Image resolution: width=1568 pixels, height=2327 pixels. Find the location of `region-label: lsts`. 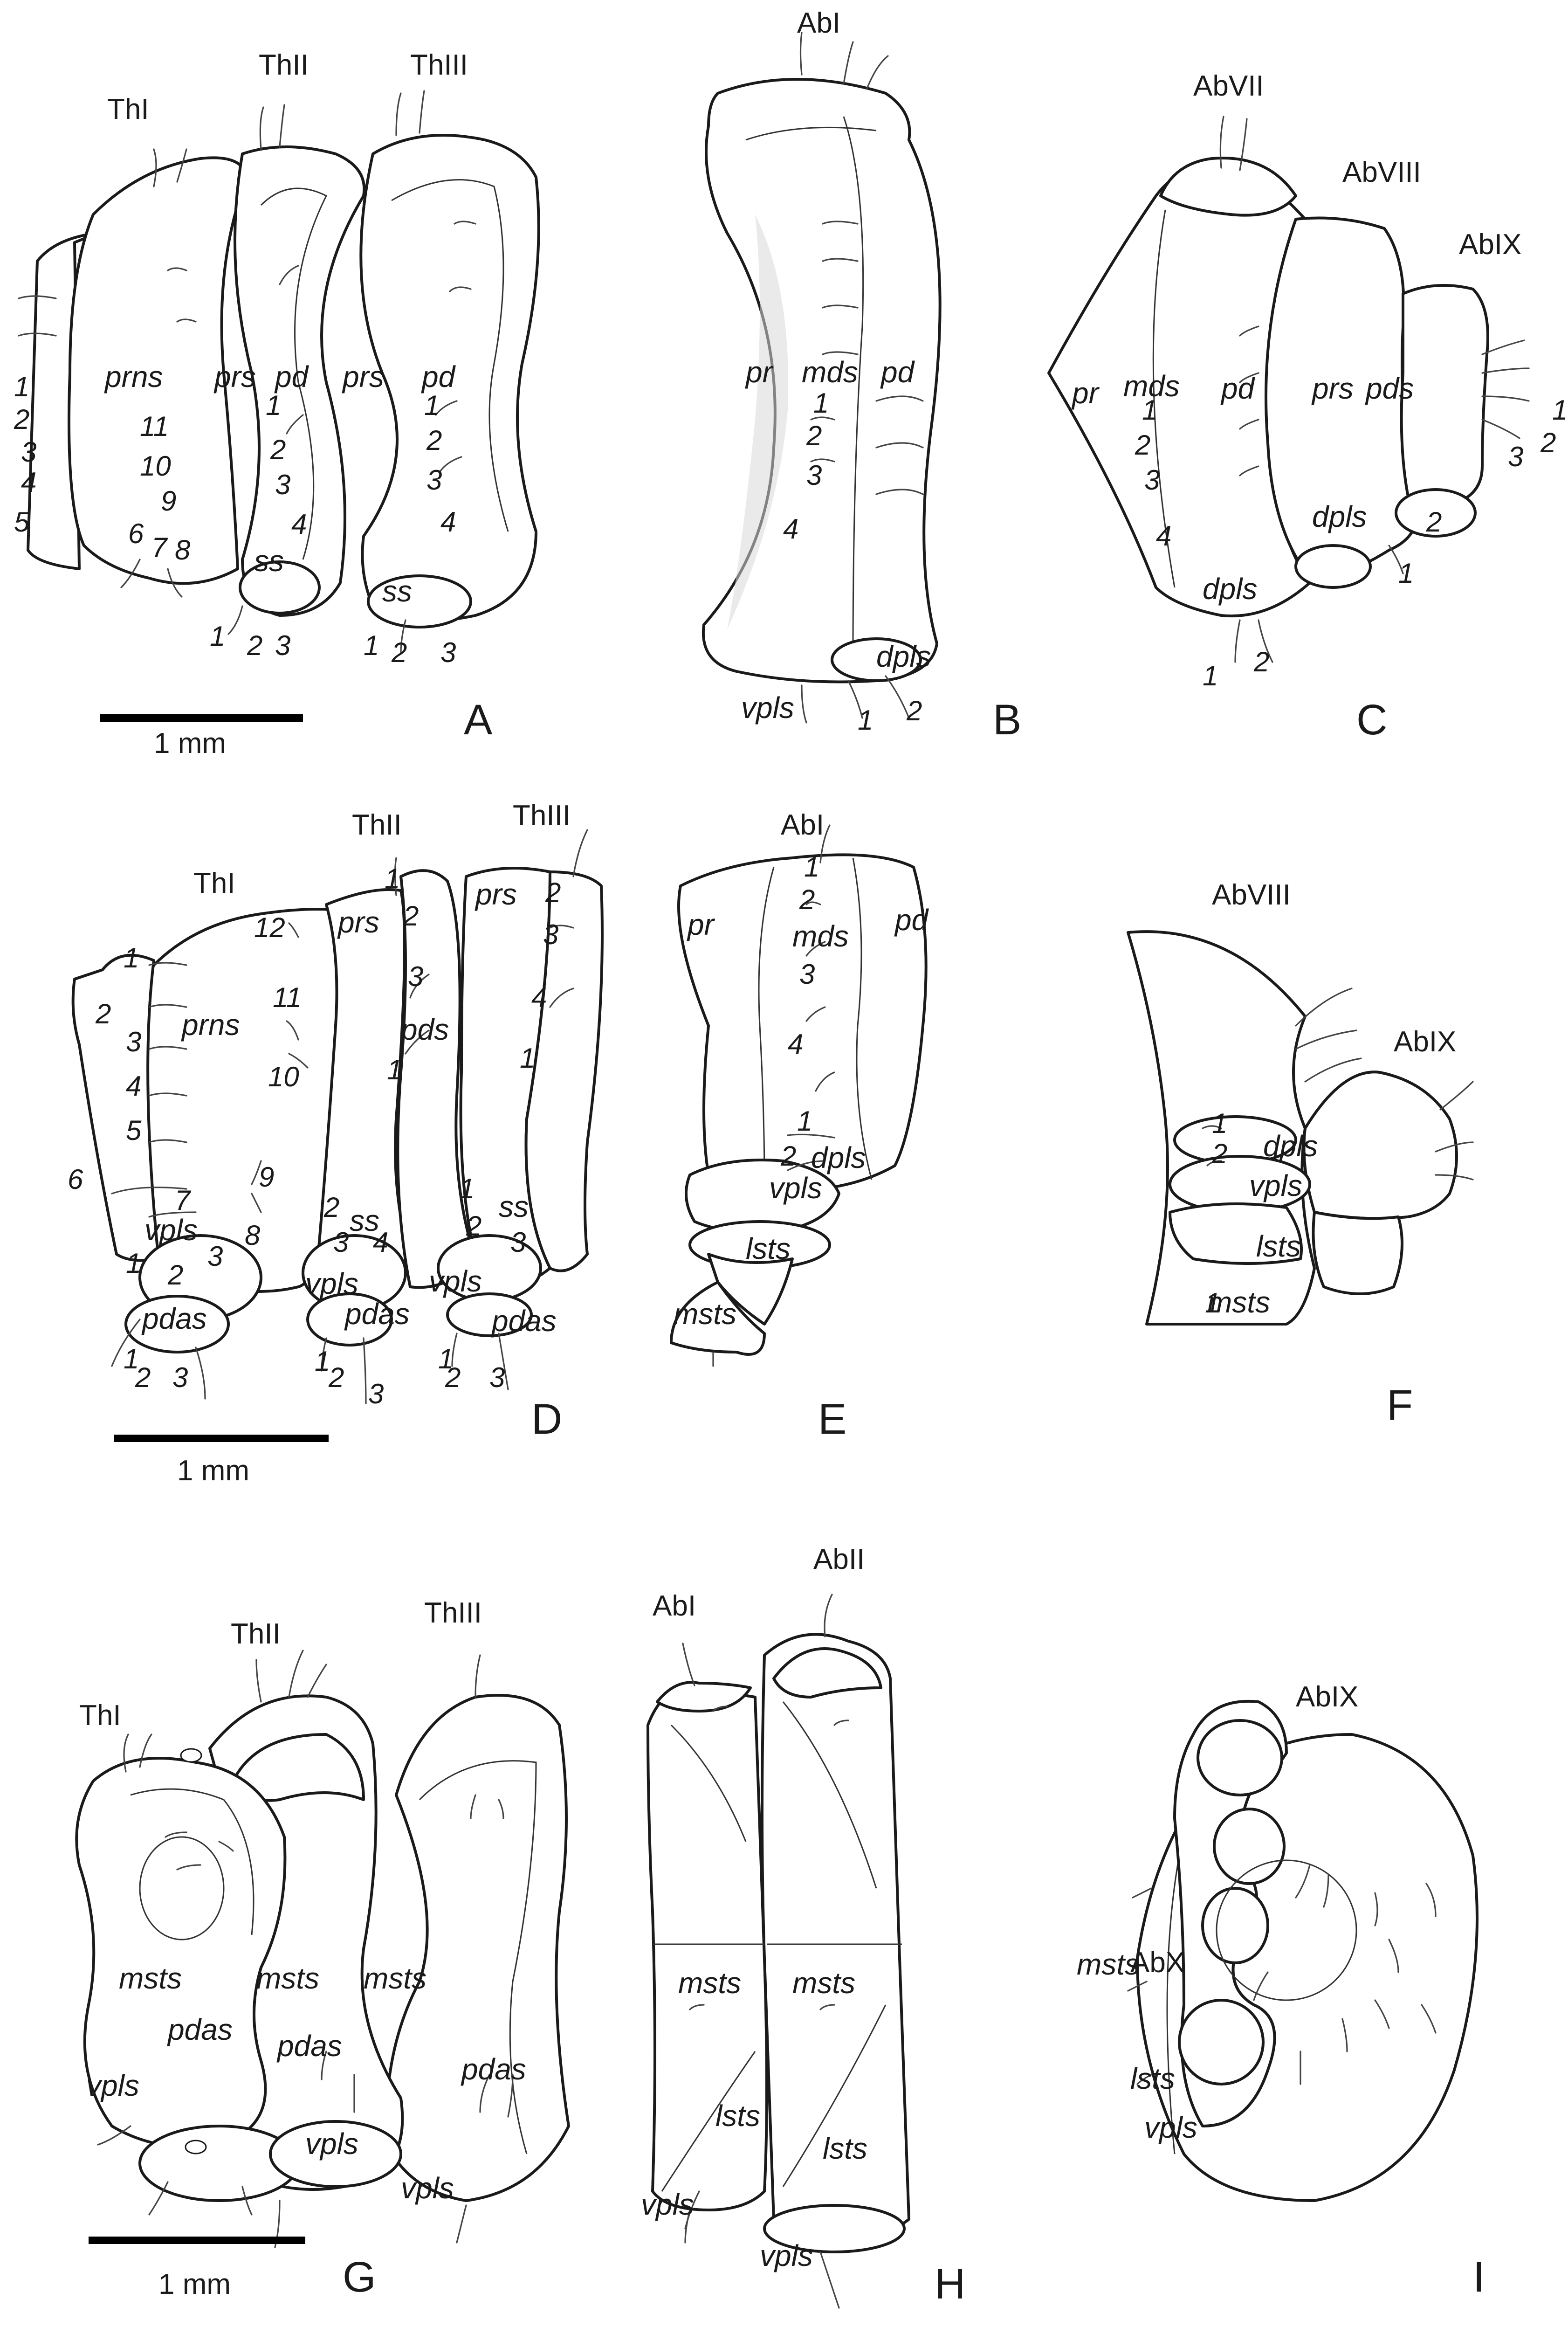

region-label: lsts is located at coordinates (1278, 1246).